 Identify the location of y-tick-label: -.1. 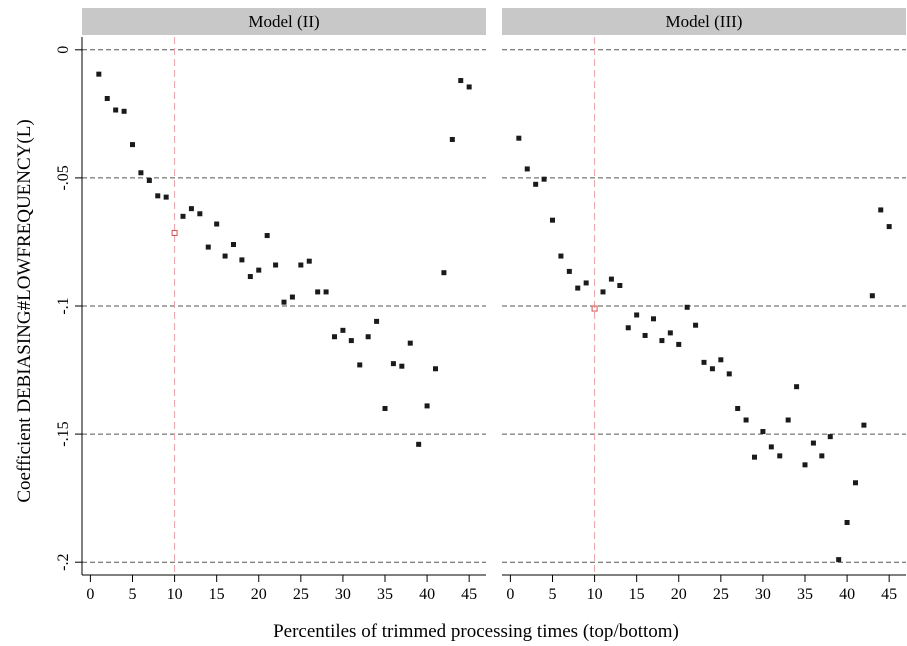
(63, 305).